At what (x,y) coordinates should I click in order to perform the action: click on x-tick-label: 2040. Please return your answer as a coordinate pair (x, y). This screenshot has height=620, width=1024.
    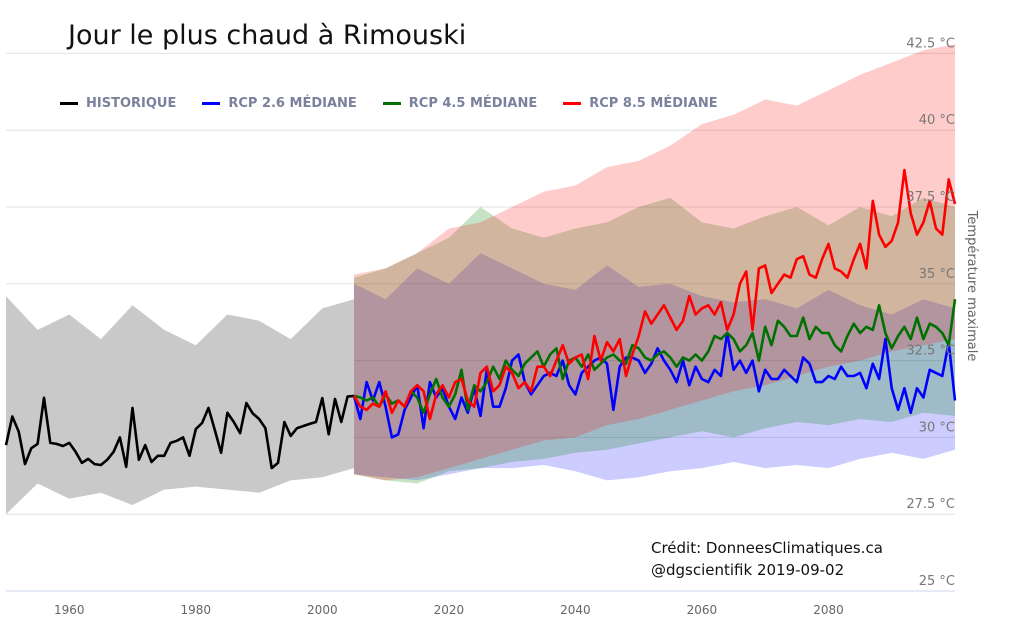
    Looking at the image, I should click on (575, 610).